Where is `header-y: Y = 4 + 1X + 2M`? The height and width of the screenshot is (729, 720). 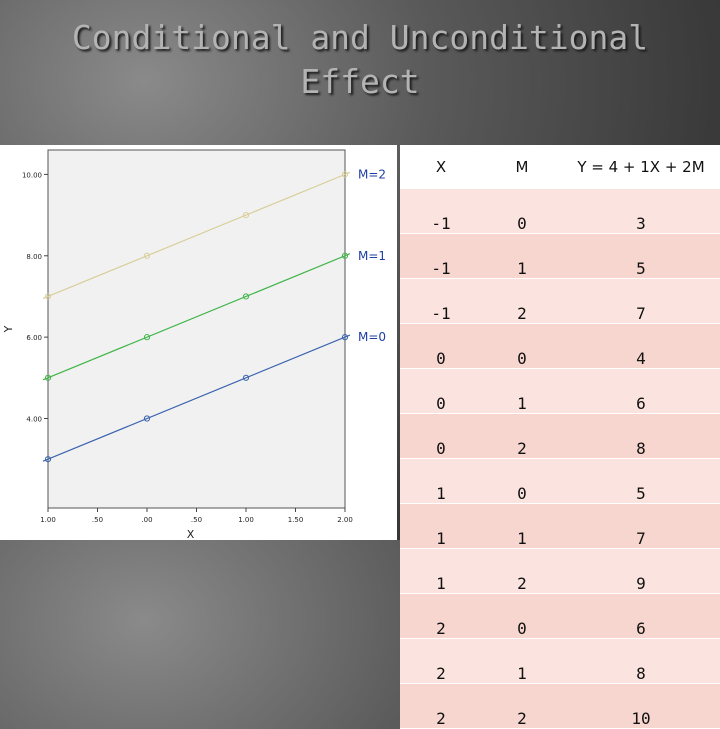 header-y: Y = 4 + 1X + 2M is located at coordinates (641, 167).